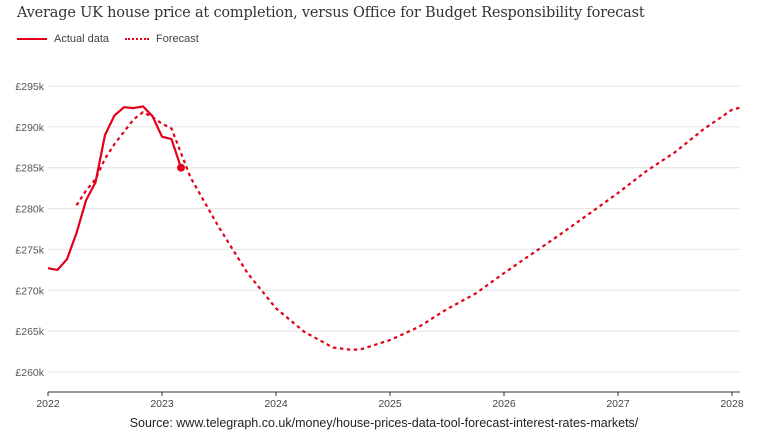 This screenshot has height=432, width=768. What do you see at coordinates (181, 167) in the screenshot?
I see `actual-data-end-marker` at bounding box center [181, 167].